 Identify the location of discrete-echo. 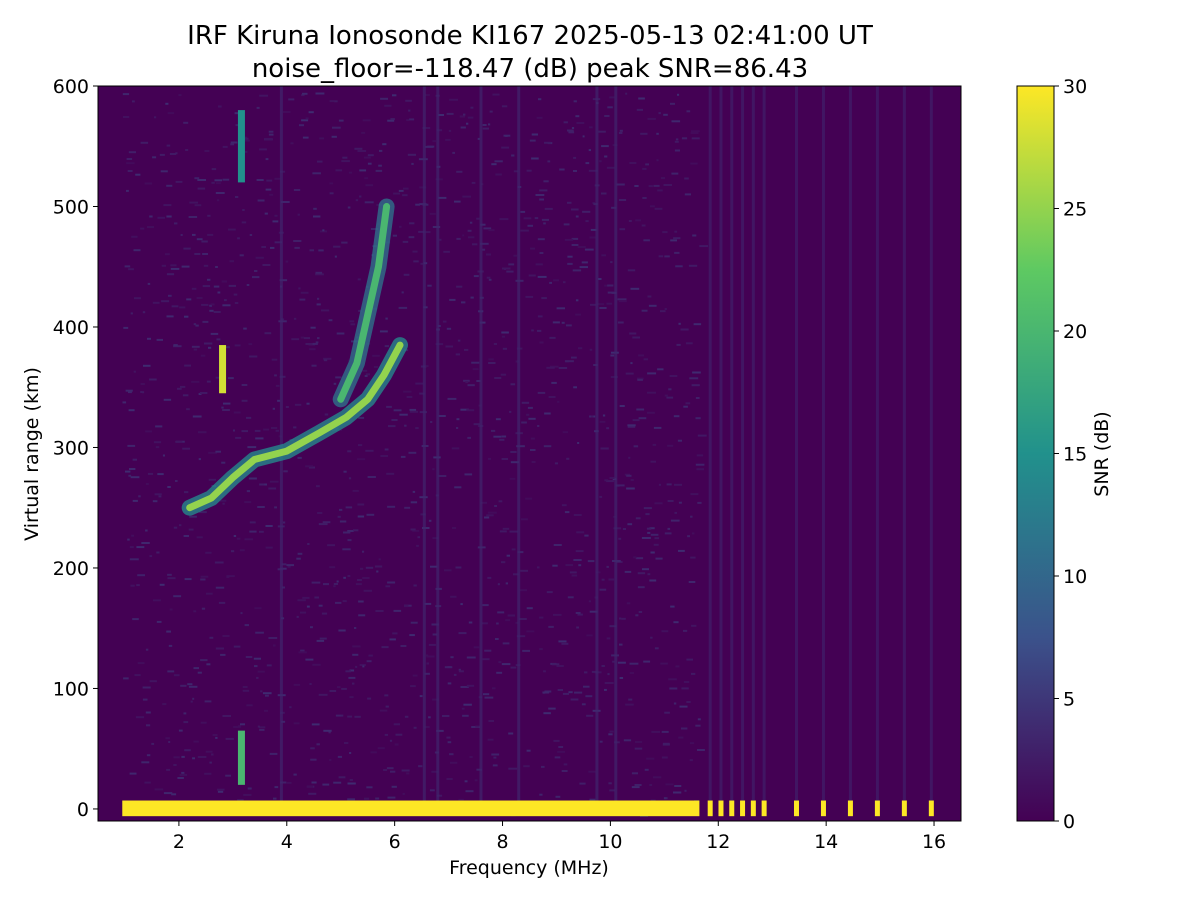
(732, 808).